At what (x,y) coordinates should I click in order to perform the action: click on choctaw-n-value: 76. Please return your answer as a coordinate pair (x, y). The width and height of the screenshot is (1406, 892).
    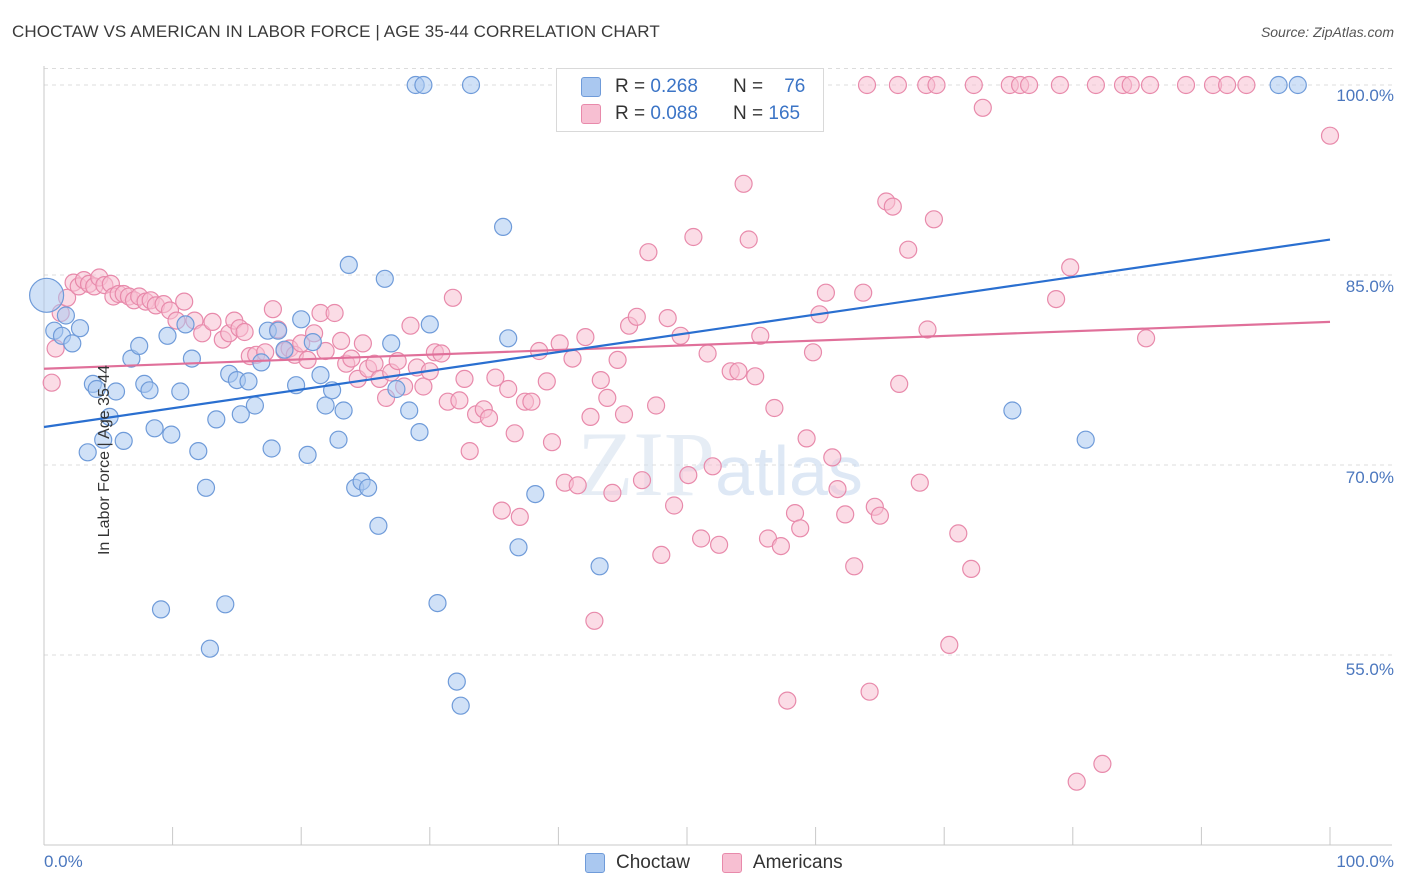
    Looking at the image, I should click on (795, 86).